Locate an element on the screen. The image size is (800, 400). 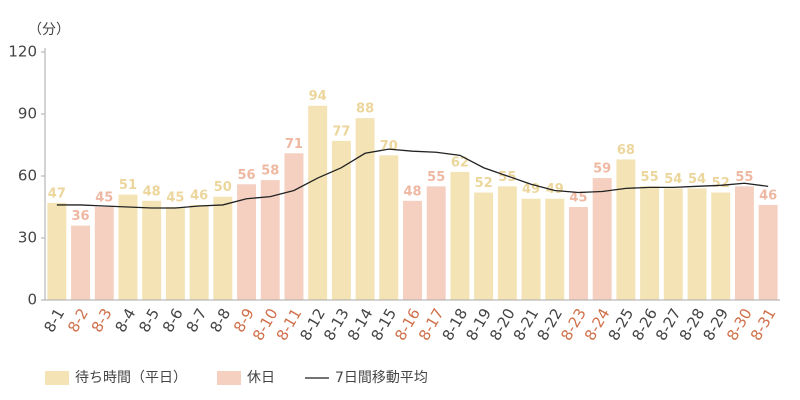
y-tick-label: 0 is located at coordinates (32, 300).